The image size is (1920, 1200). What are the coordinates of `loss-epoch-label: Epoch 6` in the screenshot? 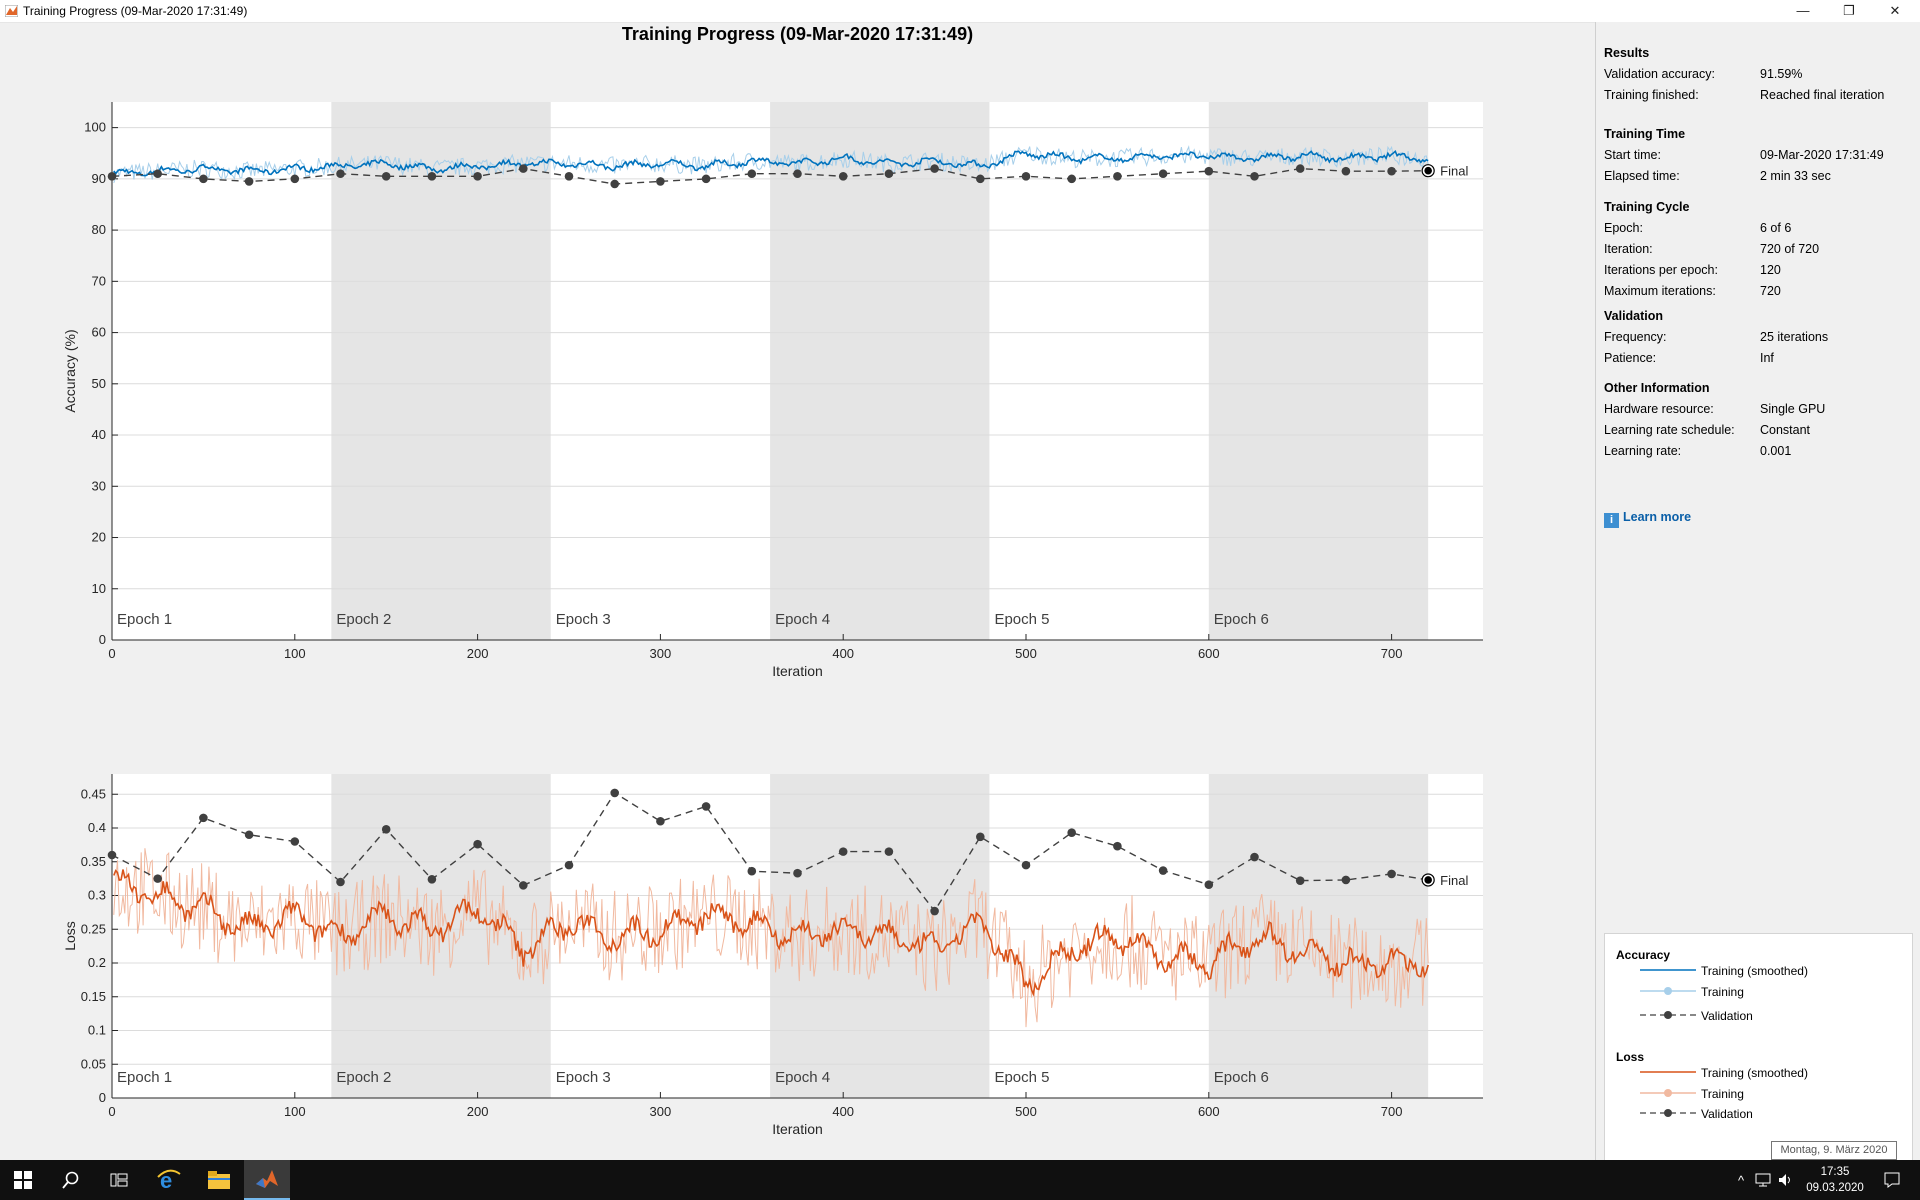 It's located at (1241, 1077).